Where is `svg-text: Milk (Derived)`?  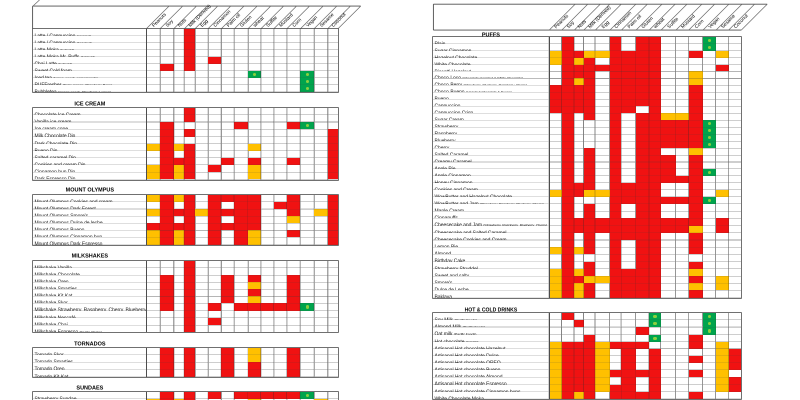
svg-text: Milk (Derived) is located at coordinates (599, 17).